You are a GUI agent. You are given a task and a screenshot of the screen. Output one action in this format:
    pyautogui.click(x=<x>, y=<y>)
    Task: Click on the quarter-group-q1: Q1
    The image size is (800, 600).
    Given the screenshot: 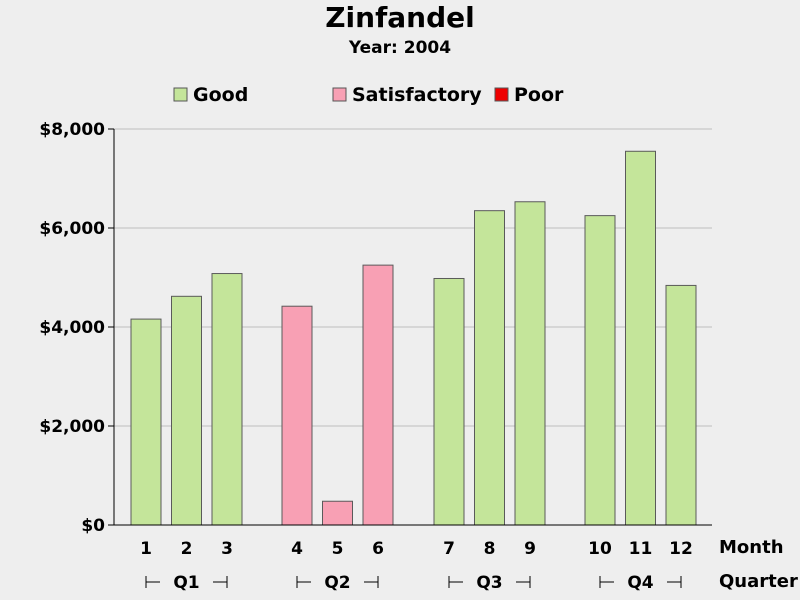 What is the action you would take?
    pyautogui.click(x=186, y=583)
    